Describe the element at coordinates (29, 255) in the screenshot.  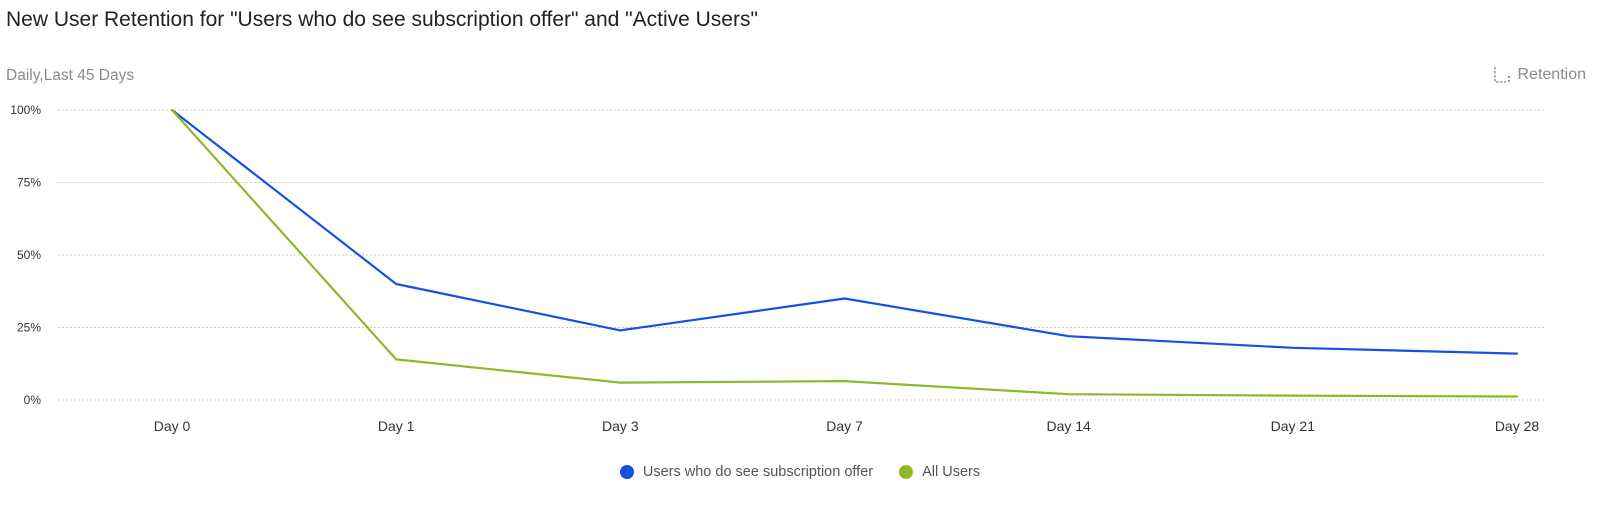
I see `y-tick-label: 50%` at that location.